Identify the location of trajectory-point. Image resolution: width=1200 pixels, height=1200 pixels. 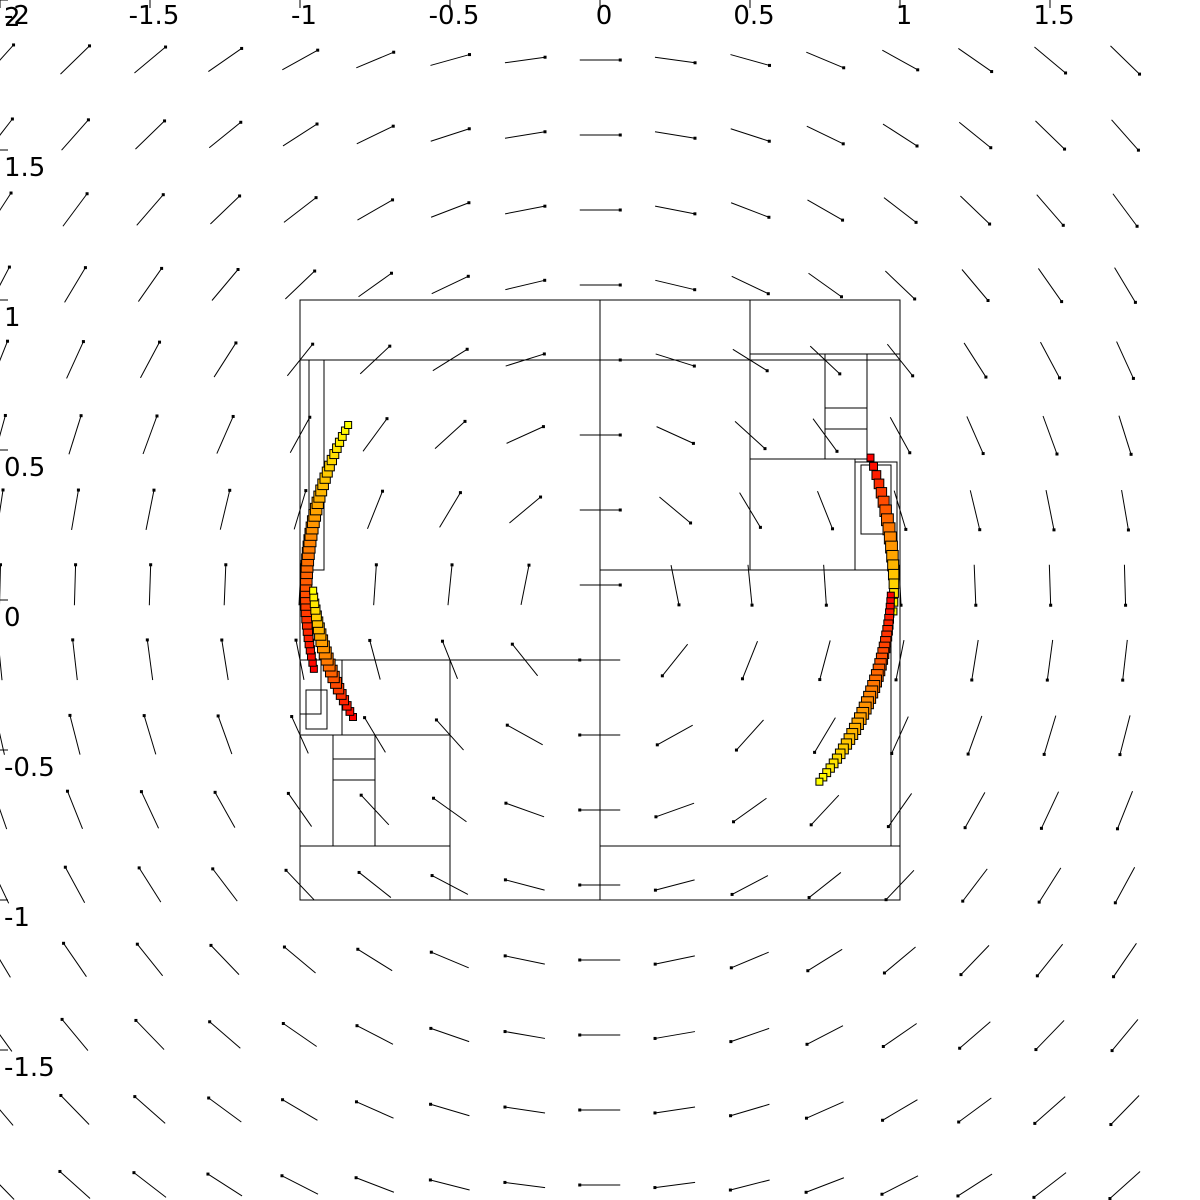
(348, 424).